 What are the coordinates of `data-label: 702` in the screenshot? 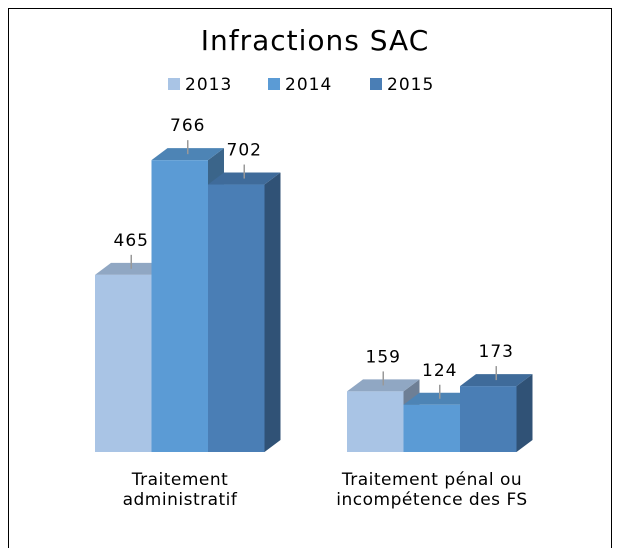 It's located at (244, 151).